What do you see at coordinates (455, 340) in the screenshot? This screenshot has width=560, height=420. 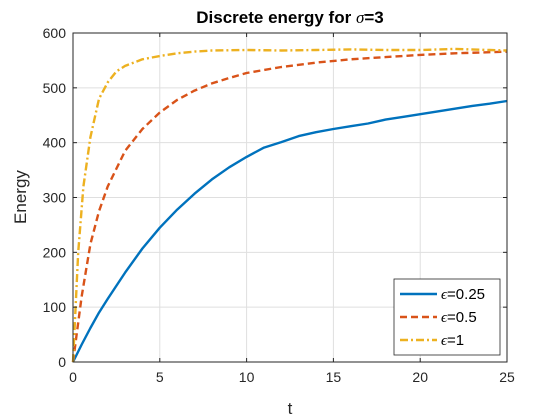 I see `legend-value: =1` at bounding box center [455, 340].